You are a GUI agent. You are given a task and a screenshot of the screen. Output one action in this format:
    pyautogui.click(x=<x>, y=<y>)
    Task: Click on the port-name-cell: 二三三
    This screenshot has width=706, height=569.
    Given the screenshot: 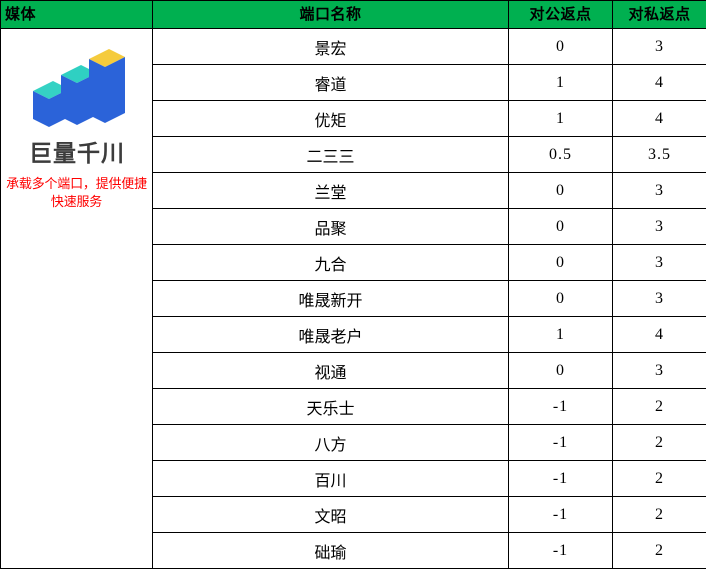 What is the action you would take?
    pyautogui.click(x=331, y=155)
    